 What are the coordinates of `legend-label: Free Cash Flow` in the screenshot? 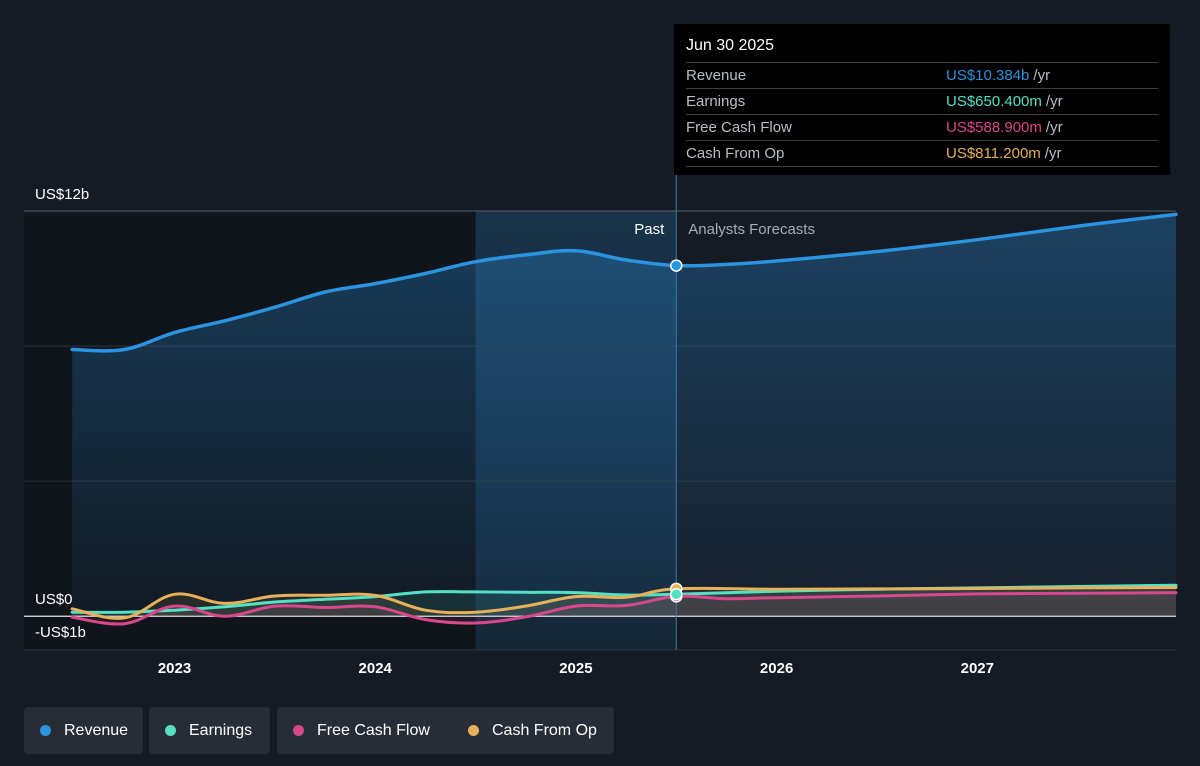 It's located at (373, 730).